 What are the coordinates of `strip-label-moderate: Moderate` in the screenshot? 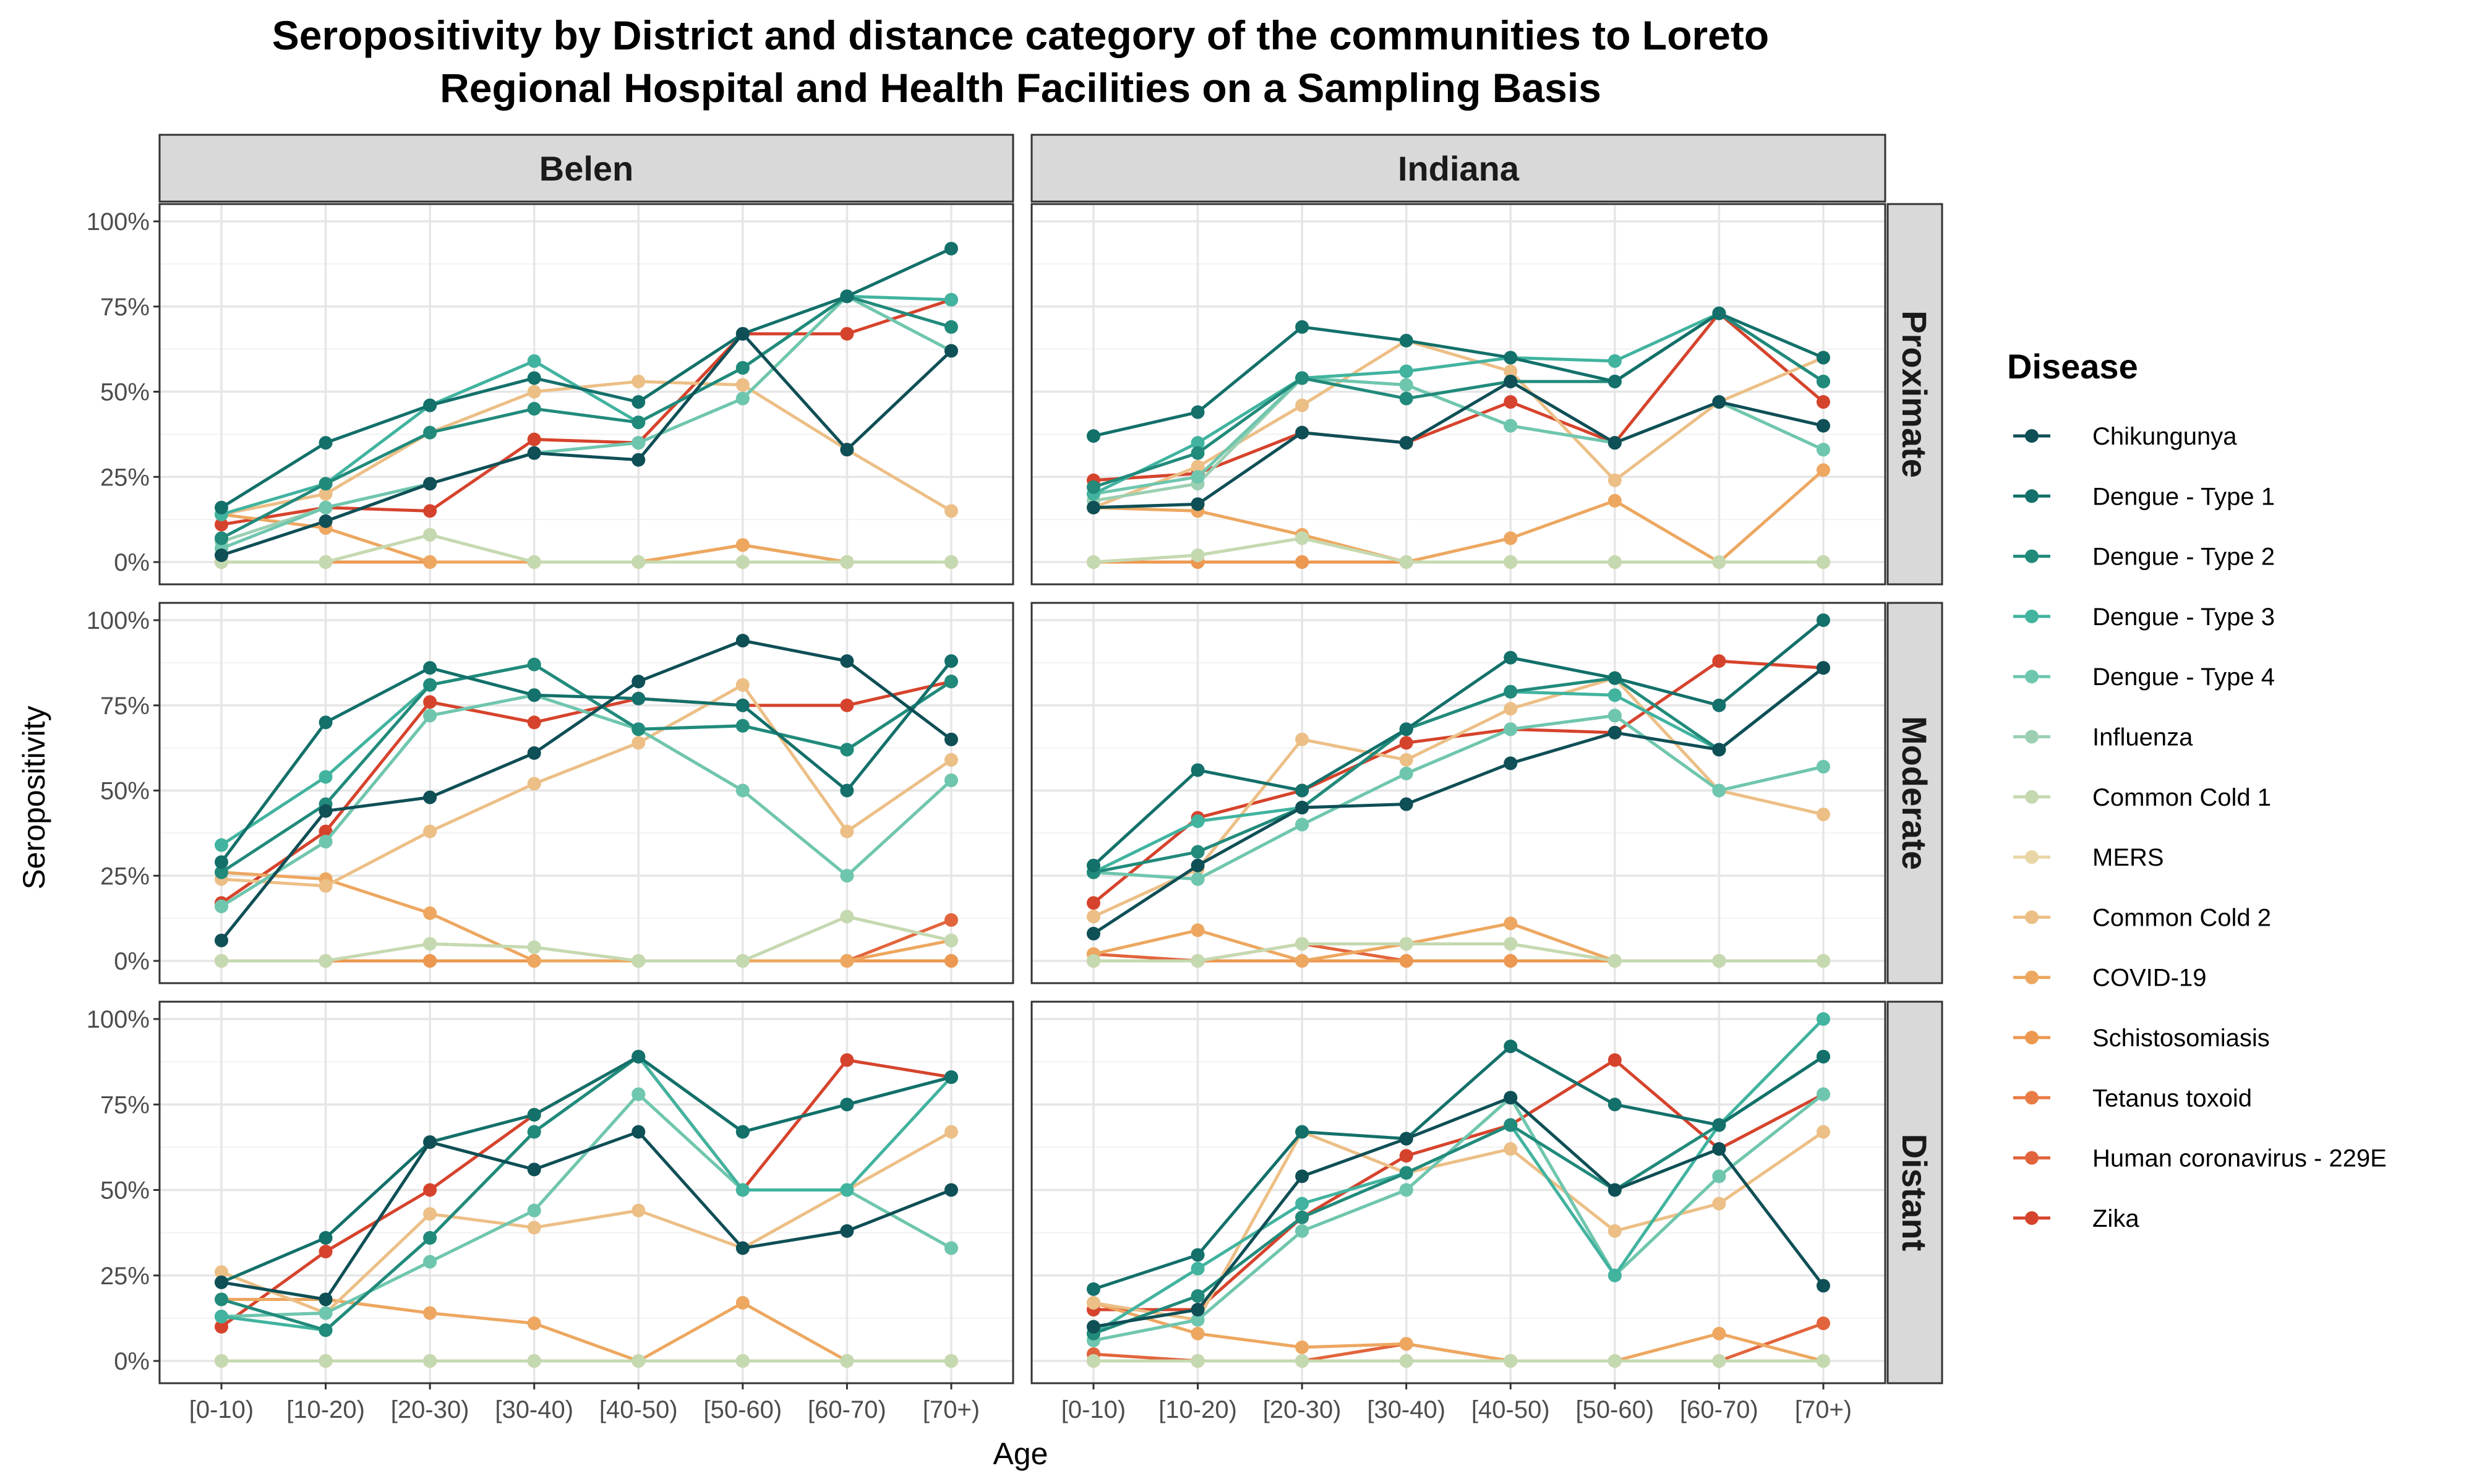 It's located at (1915, 793).